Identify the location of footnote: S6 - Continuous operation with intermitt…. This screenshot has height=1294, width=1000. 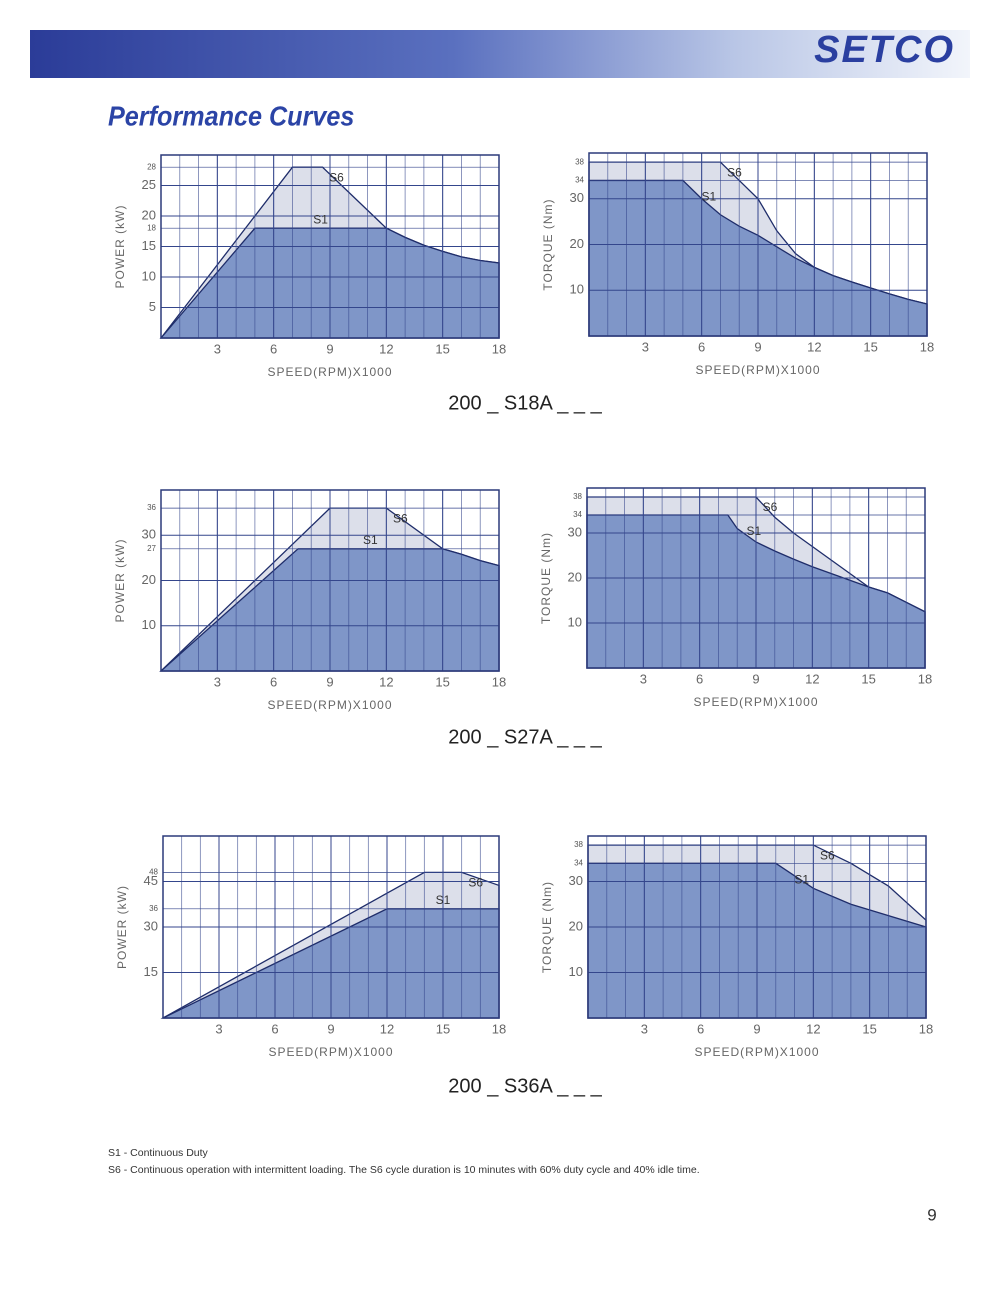
(404, 1170).